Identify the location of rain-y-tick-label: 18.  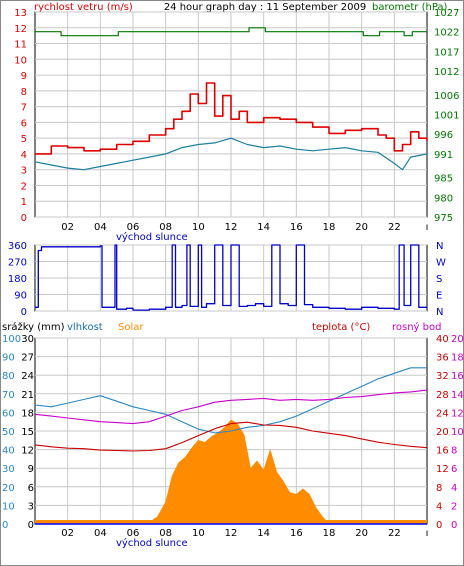
(27, 413).